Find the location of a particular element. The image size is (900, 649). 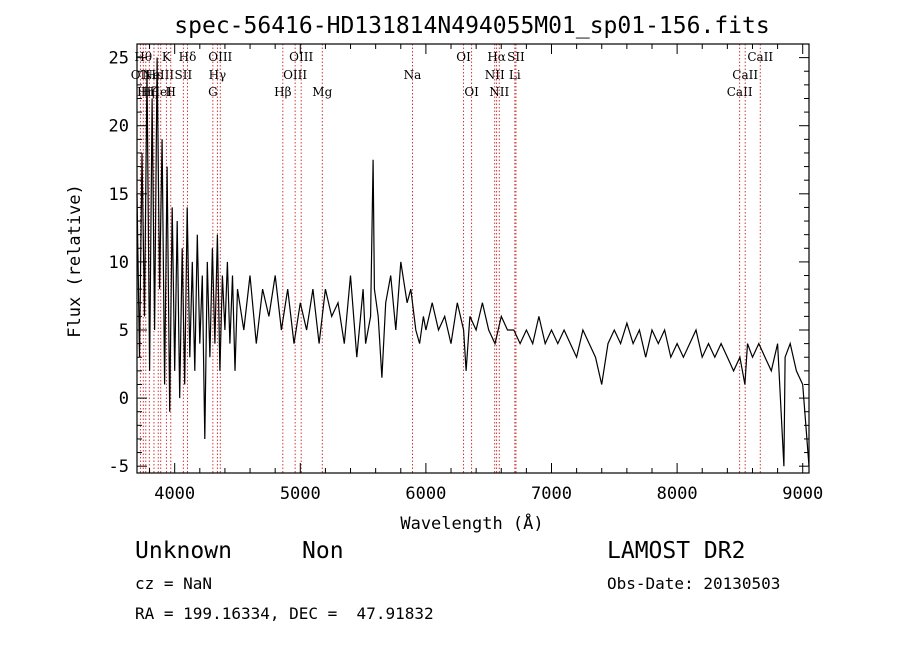

spectral-line-label: Na is located at coordinates (413, 75).